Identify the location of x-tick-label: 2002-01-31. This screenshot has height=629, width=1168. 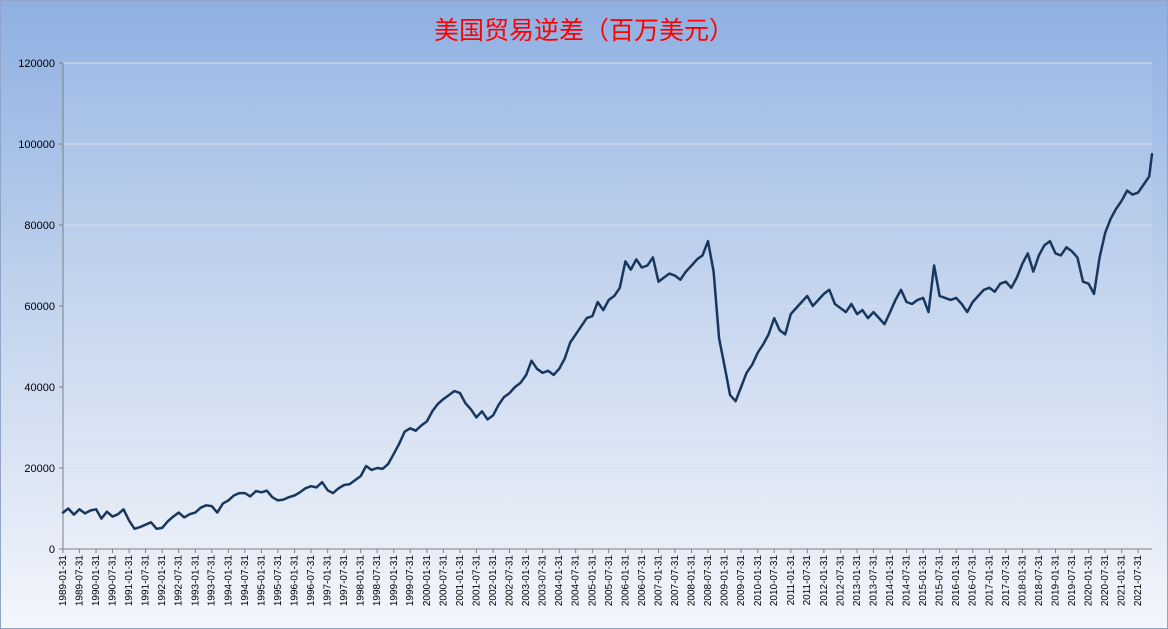
(493, 581).